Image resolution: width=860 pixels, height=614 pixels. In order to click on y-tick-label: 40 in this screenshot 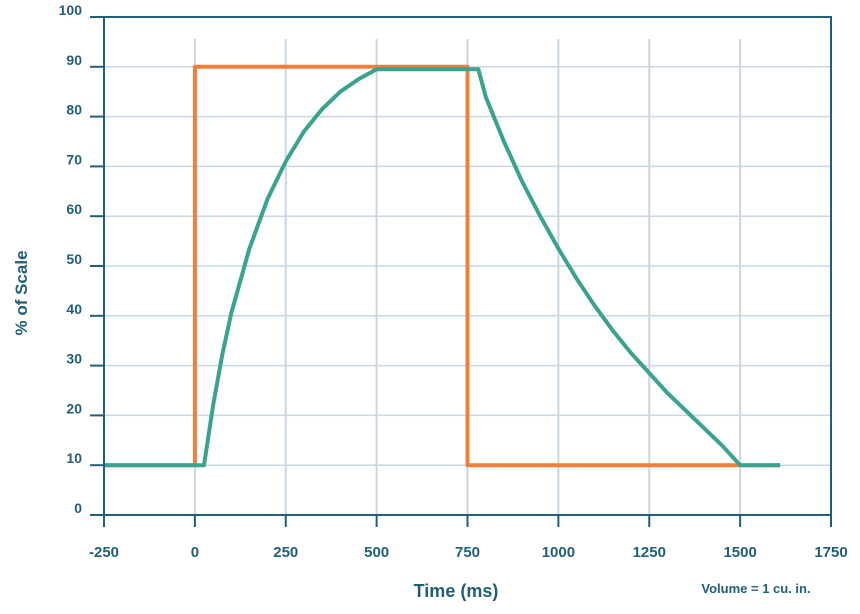, I will do `click(74, 309)`.